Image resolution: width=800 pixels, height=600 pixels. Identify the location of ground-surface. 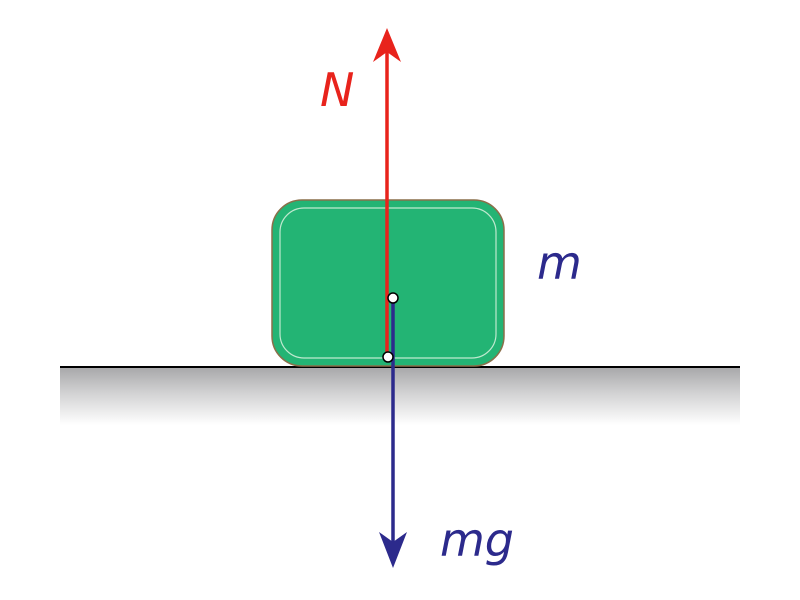
(400, 396).